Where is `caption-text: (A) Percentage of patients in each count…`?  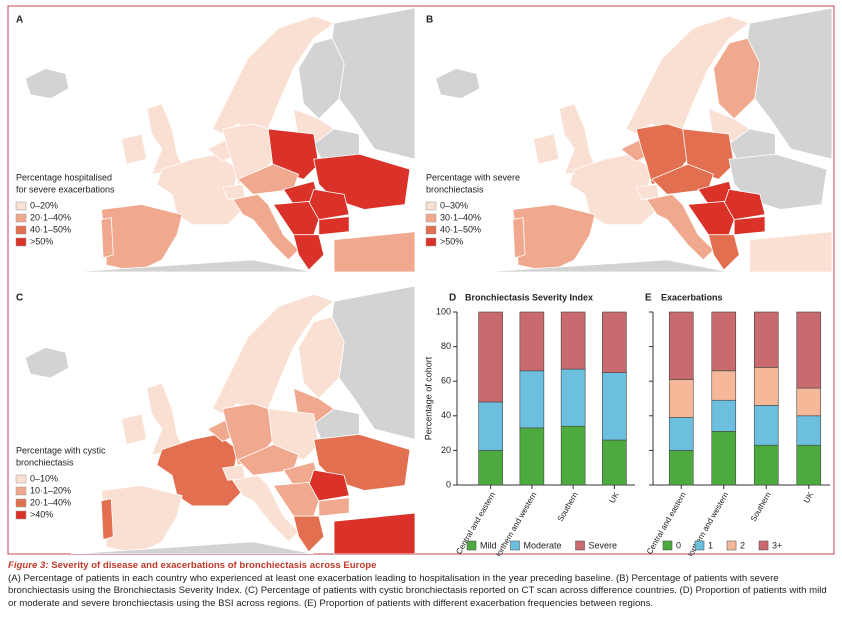 caption-text: (A) Percentage of patients in each count… is located at coordinates (417, 590).